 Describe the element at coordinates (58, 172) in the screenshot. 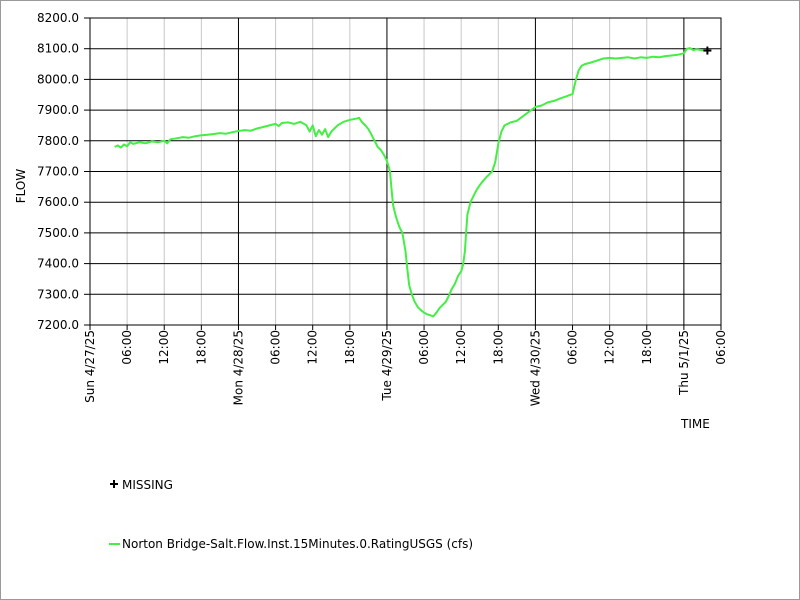

I see `y-tick-label: 7700.0` at that location.